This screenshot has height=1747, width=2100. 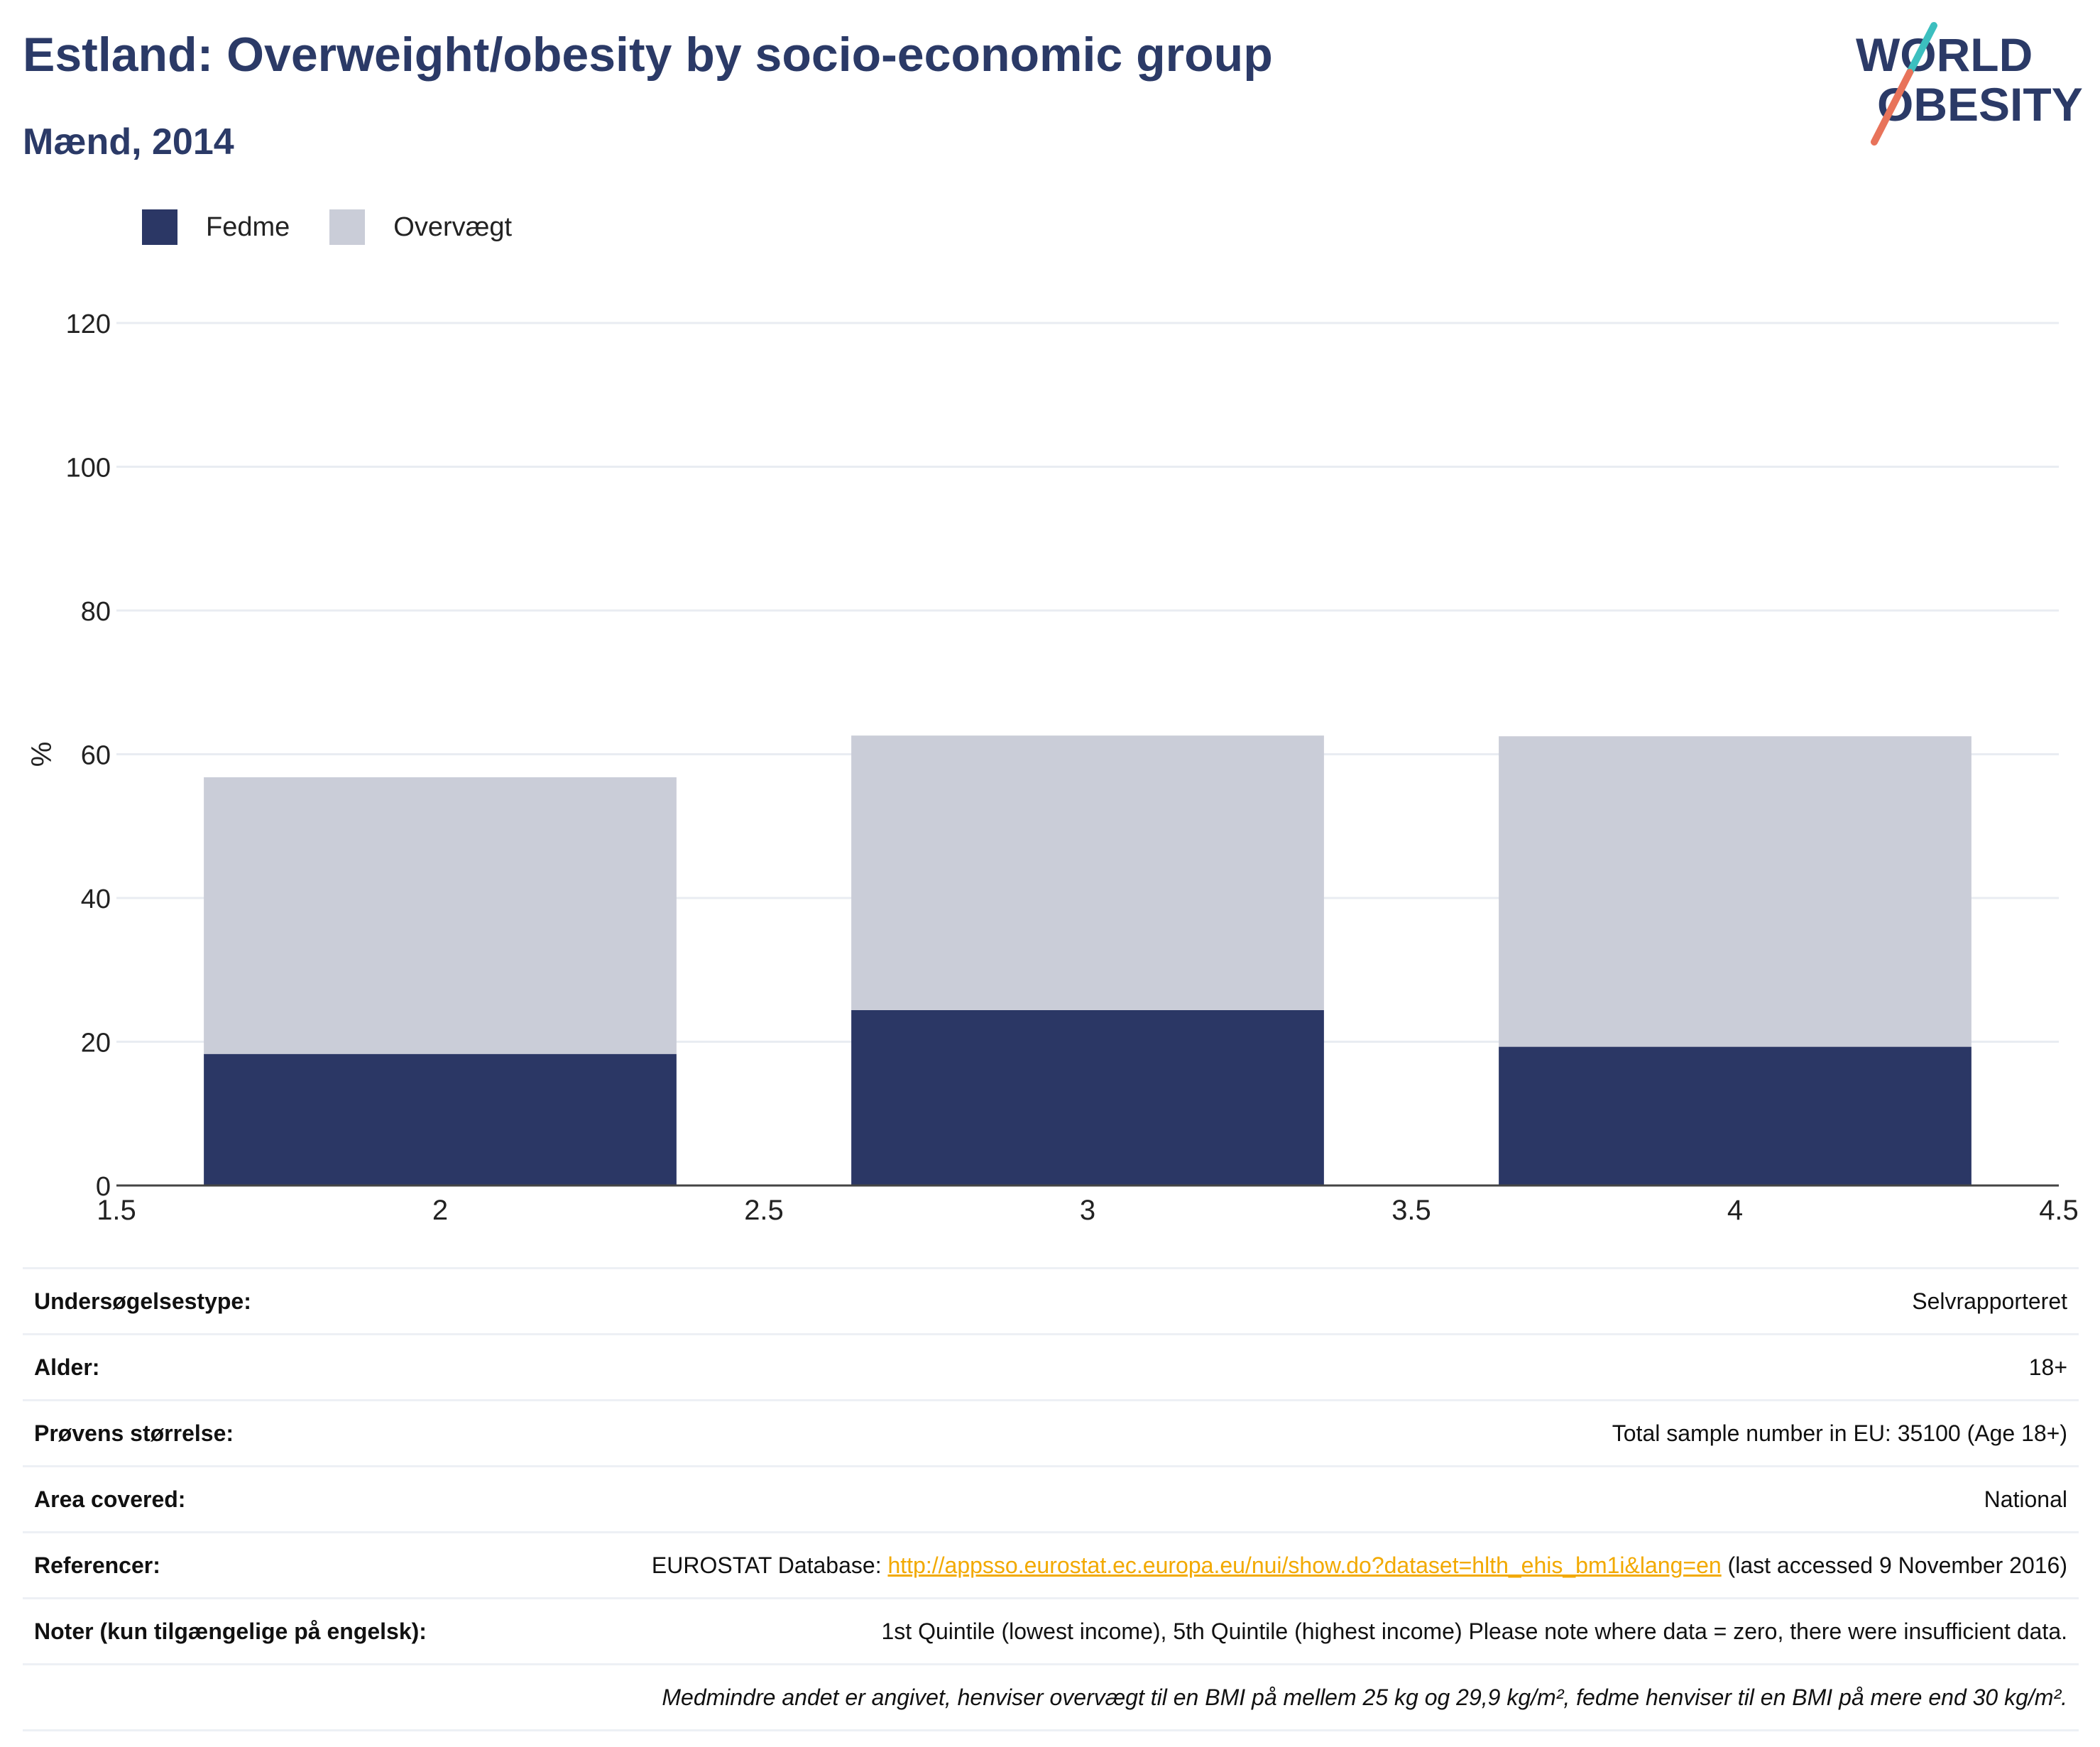 What do you see at coordinates (42, 754) in the screenshot?
I see `y-axis-label: %` at bounding box center [42, 754].